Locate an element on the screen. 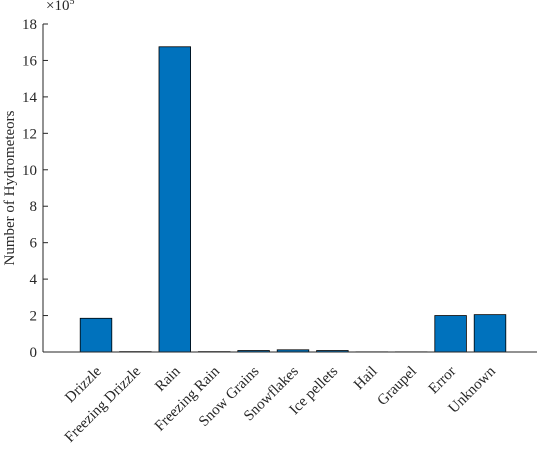  y-tick-label: 2 is located at coordinates (34, 317).